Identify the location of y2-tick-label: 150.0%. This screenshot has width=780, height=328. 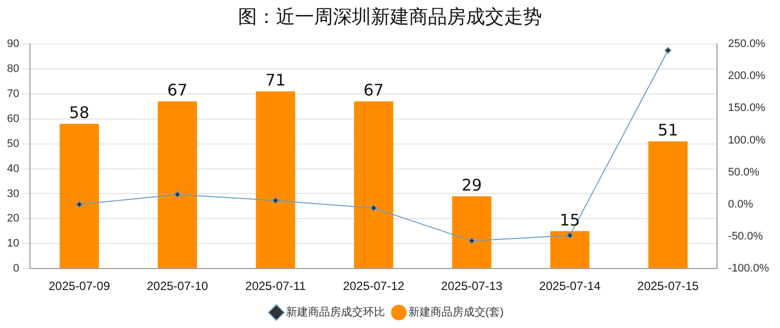
(747, 108).